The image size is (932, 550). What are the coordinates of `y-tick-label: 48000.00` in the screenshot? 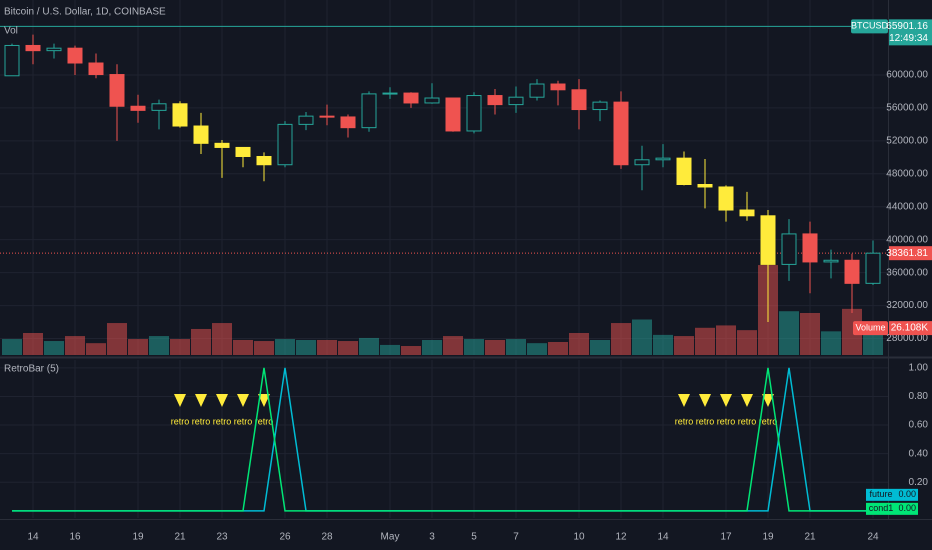 It's located at (907, 173).